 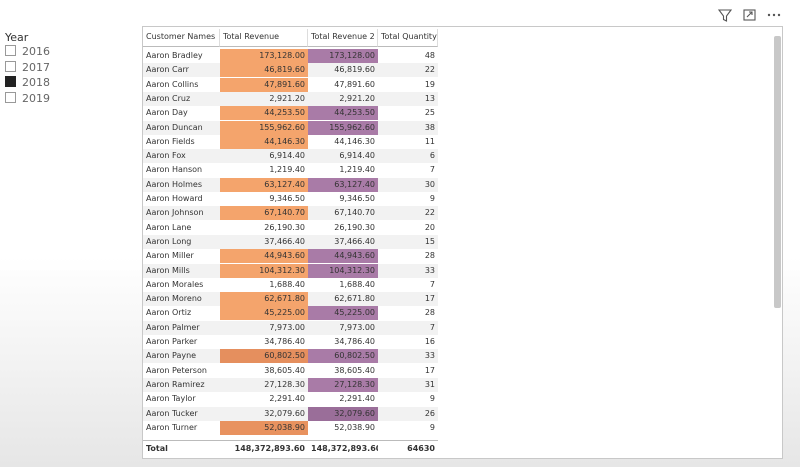 What do you see at coordinates (429, 413) in the screenshot?
I see `table-cell: 26` at bounding box center [429, 413].